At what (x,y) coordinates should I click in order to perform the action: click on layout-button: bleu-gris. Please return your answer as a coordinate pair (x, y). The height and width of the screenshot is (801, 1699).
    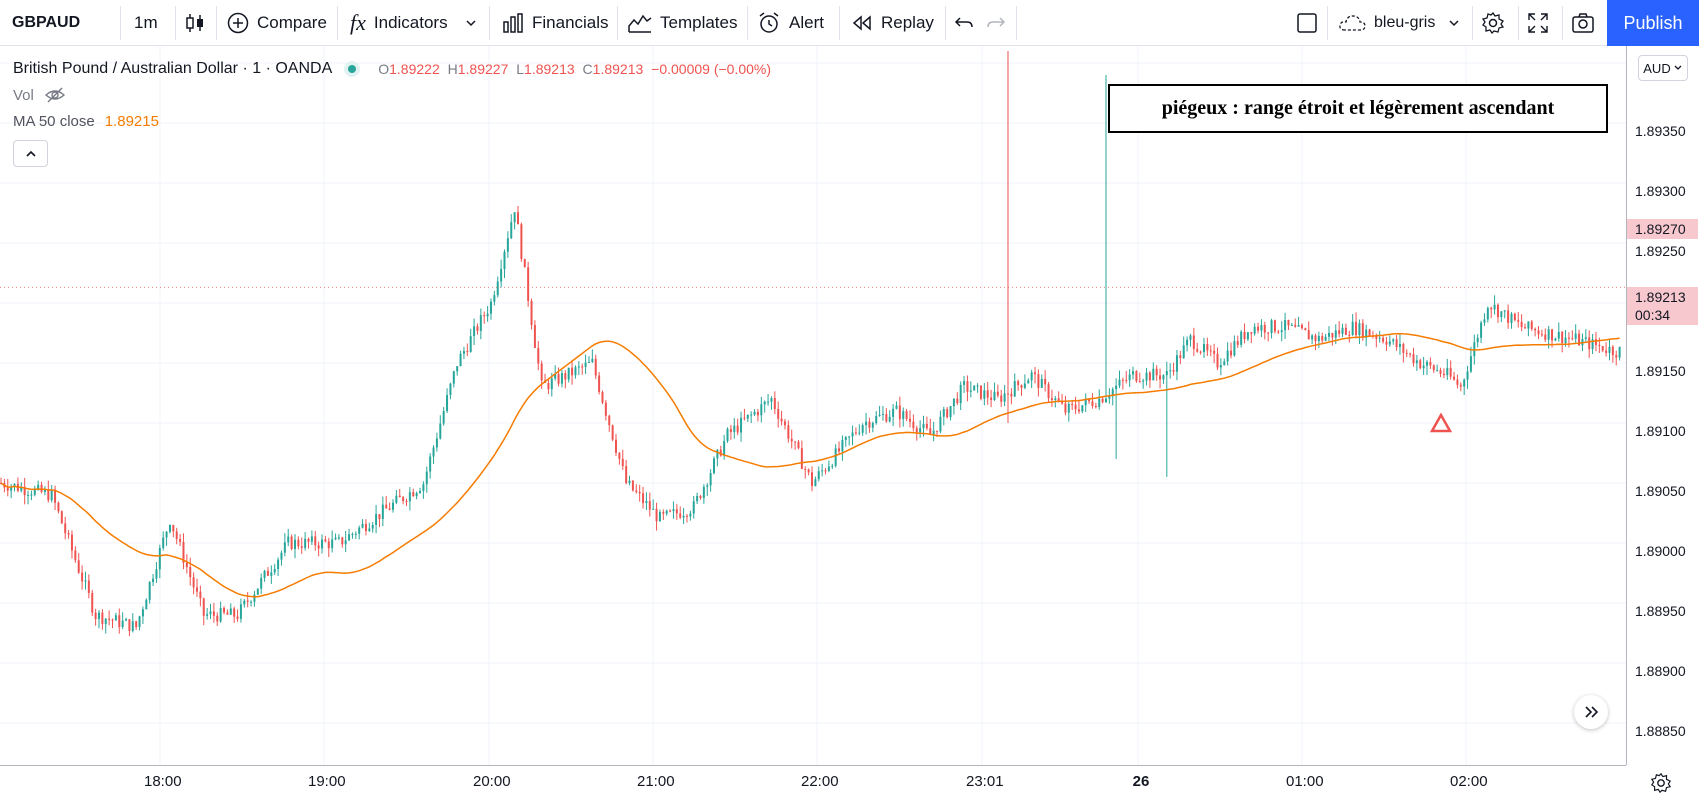
    Looking at the image, I should click on (1399, 23).